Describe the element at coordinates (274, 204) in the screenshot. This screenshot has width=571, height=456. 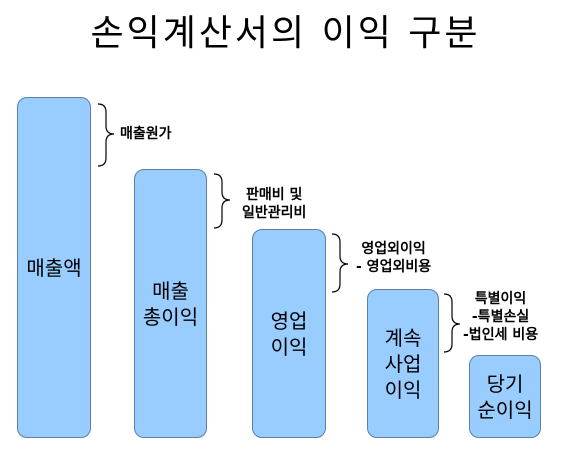
I see `note-sga-expenses: 판매비 및 일반관리비` at that location.